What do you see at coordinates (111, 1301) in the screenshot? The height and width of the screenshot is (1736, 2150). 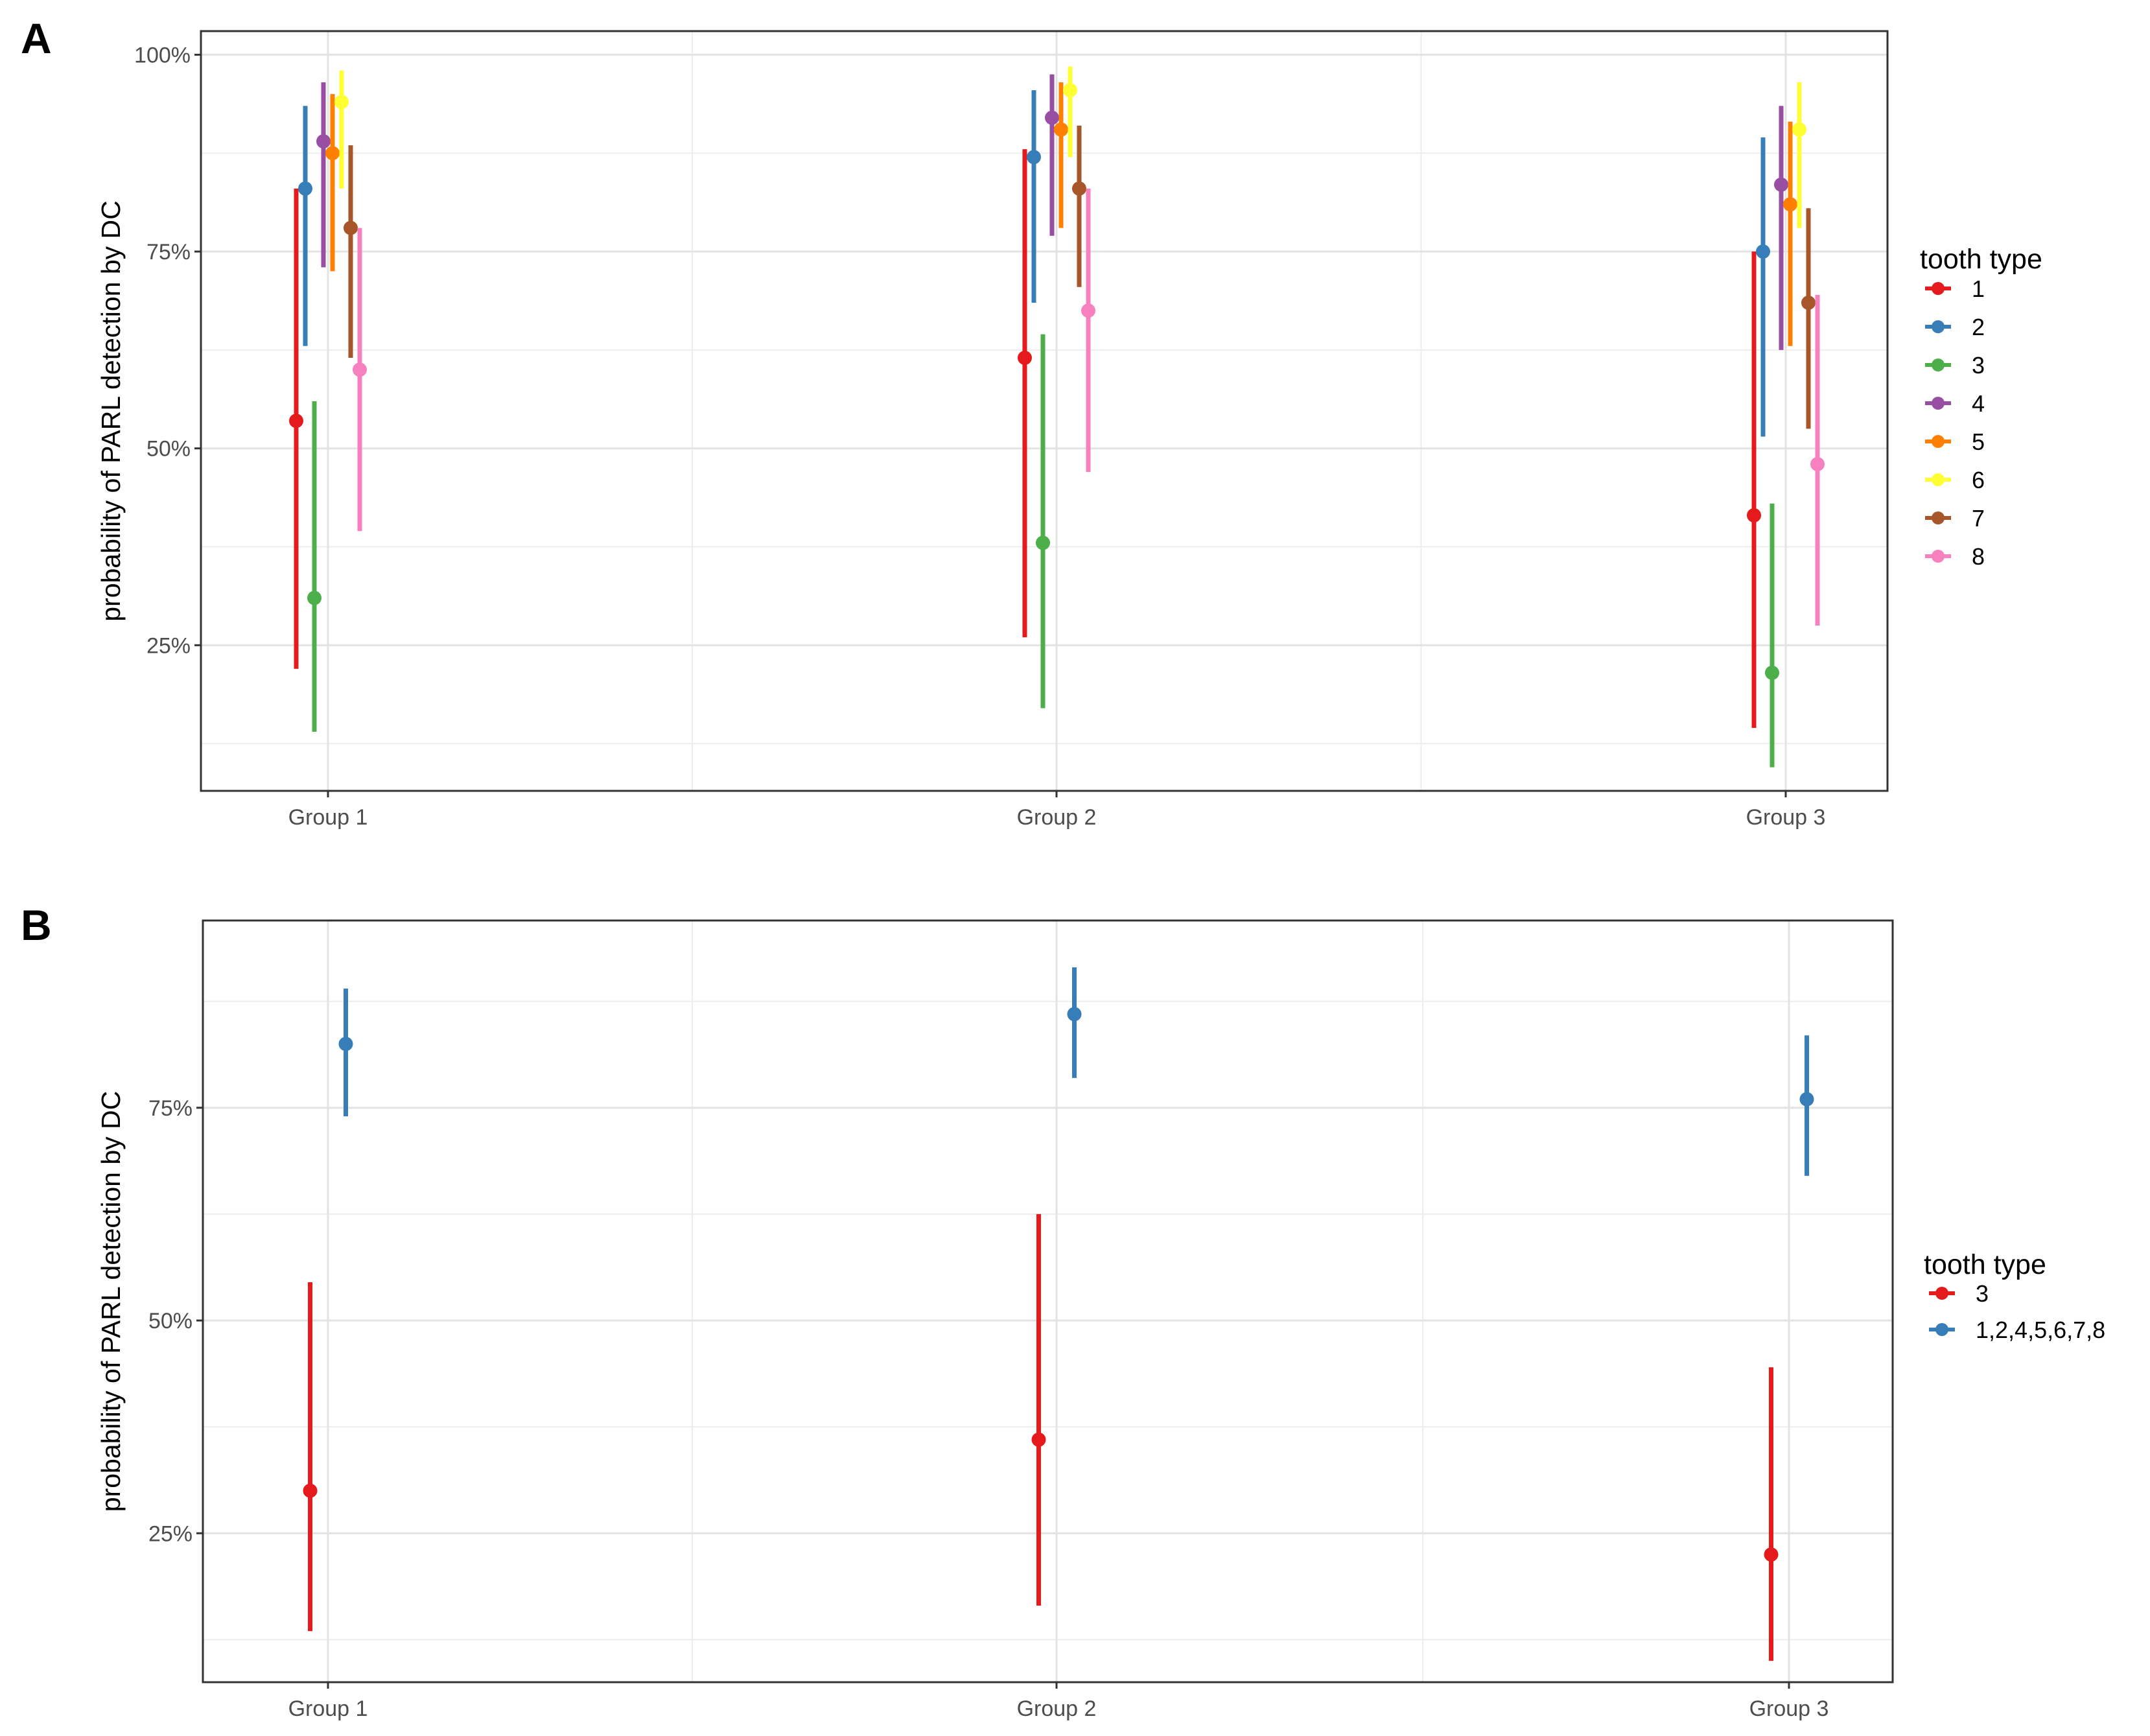 I see `panel-b-y-axis-title: probability of PARL detection by DC` at bounding box center [111, 1301].